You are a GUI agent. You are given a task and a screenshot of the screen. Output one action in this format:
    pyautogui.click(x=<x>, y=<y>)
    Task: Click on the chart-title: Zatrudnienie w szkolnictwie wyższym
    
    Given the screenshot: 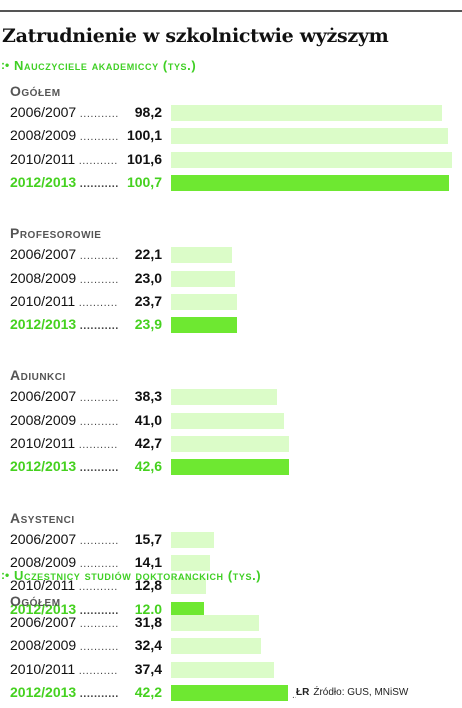 What is the action you would take?
    pyautogui.click(x=195, y=36)
    